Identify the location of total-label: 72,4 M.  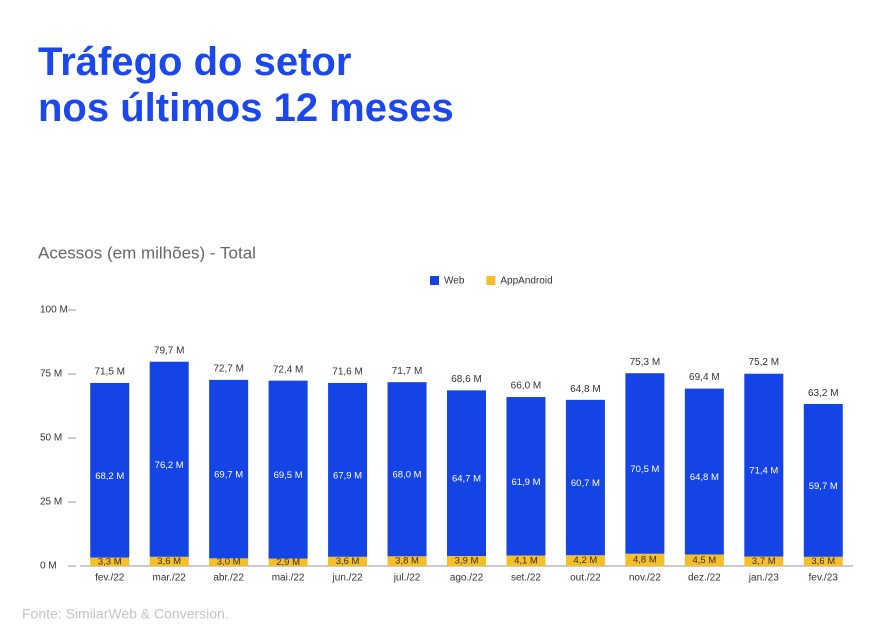
(288, 369).